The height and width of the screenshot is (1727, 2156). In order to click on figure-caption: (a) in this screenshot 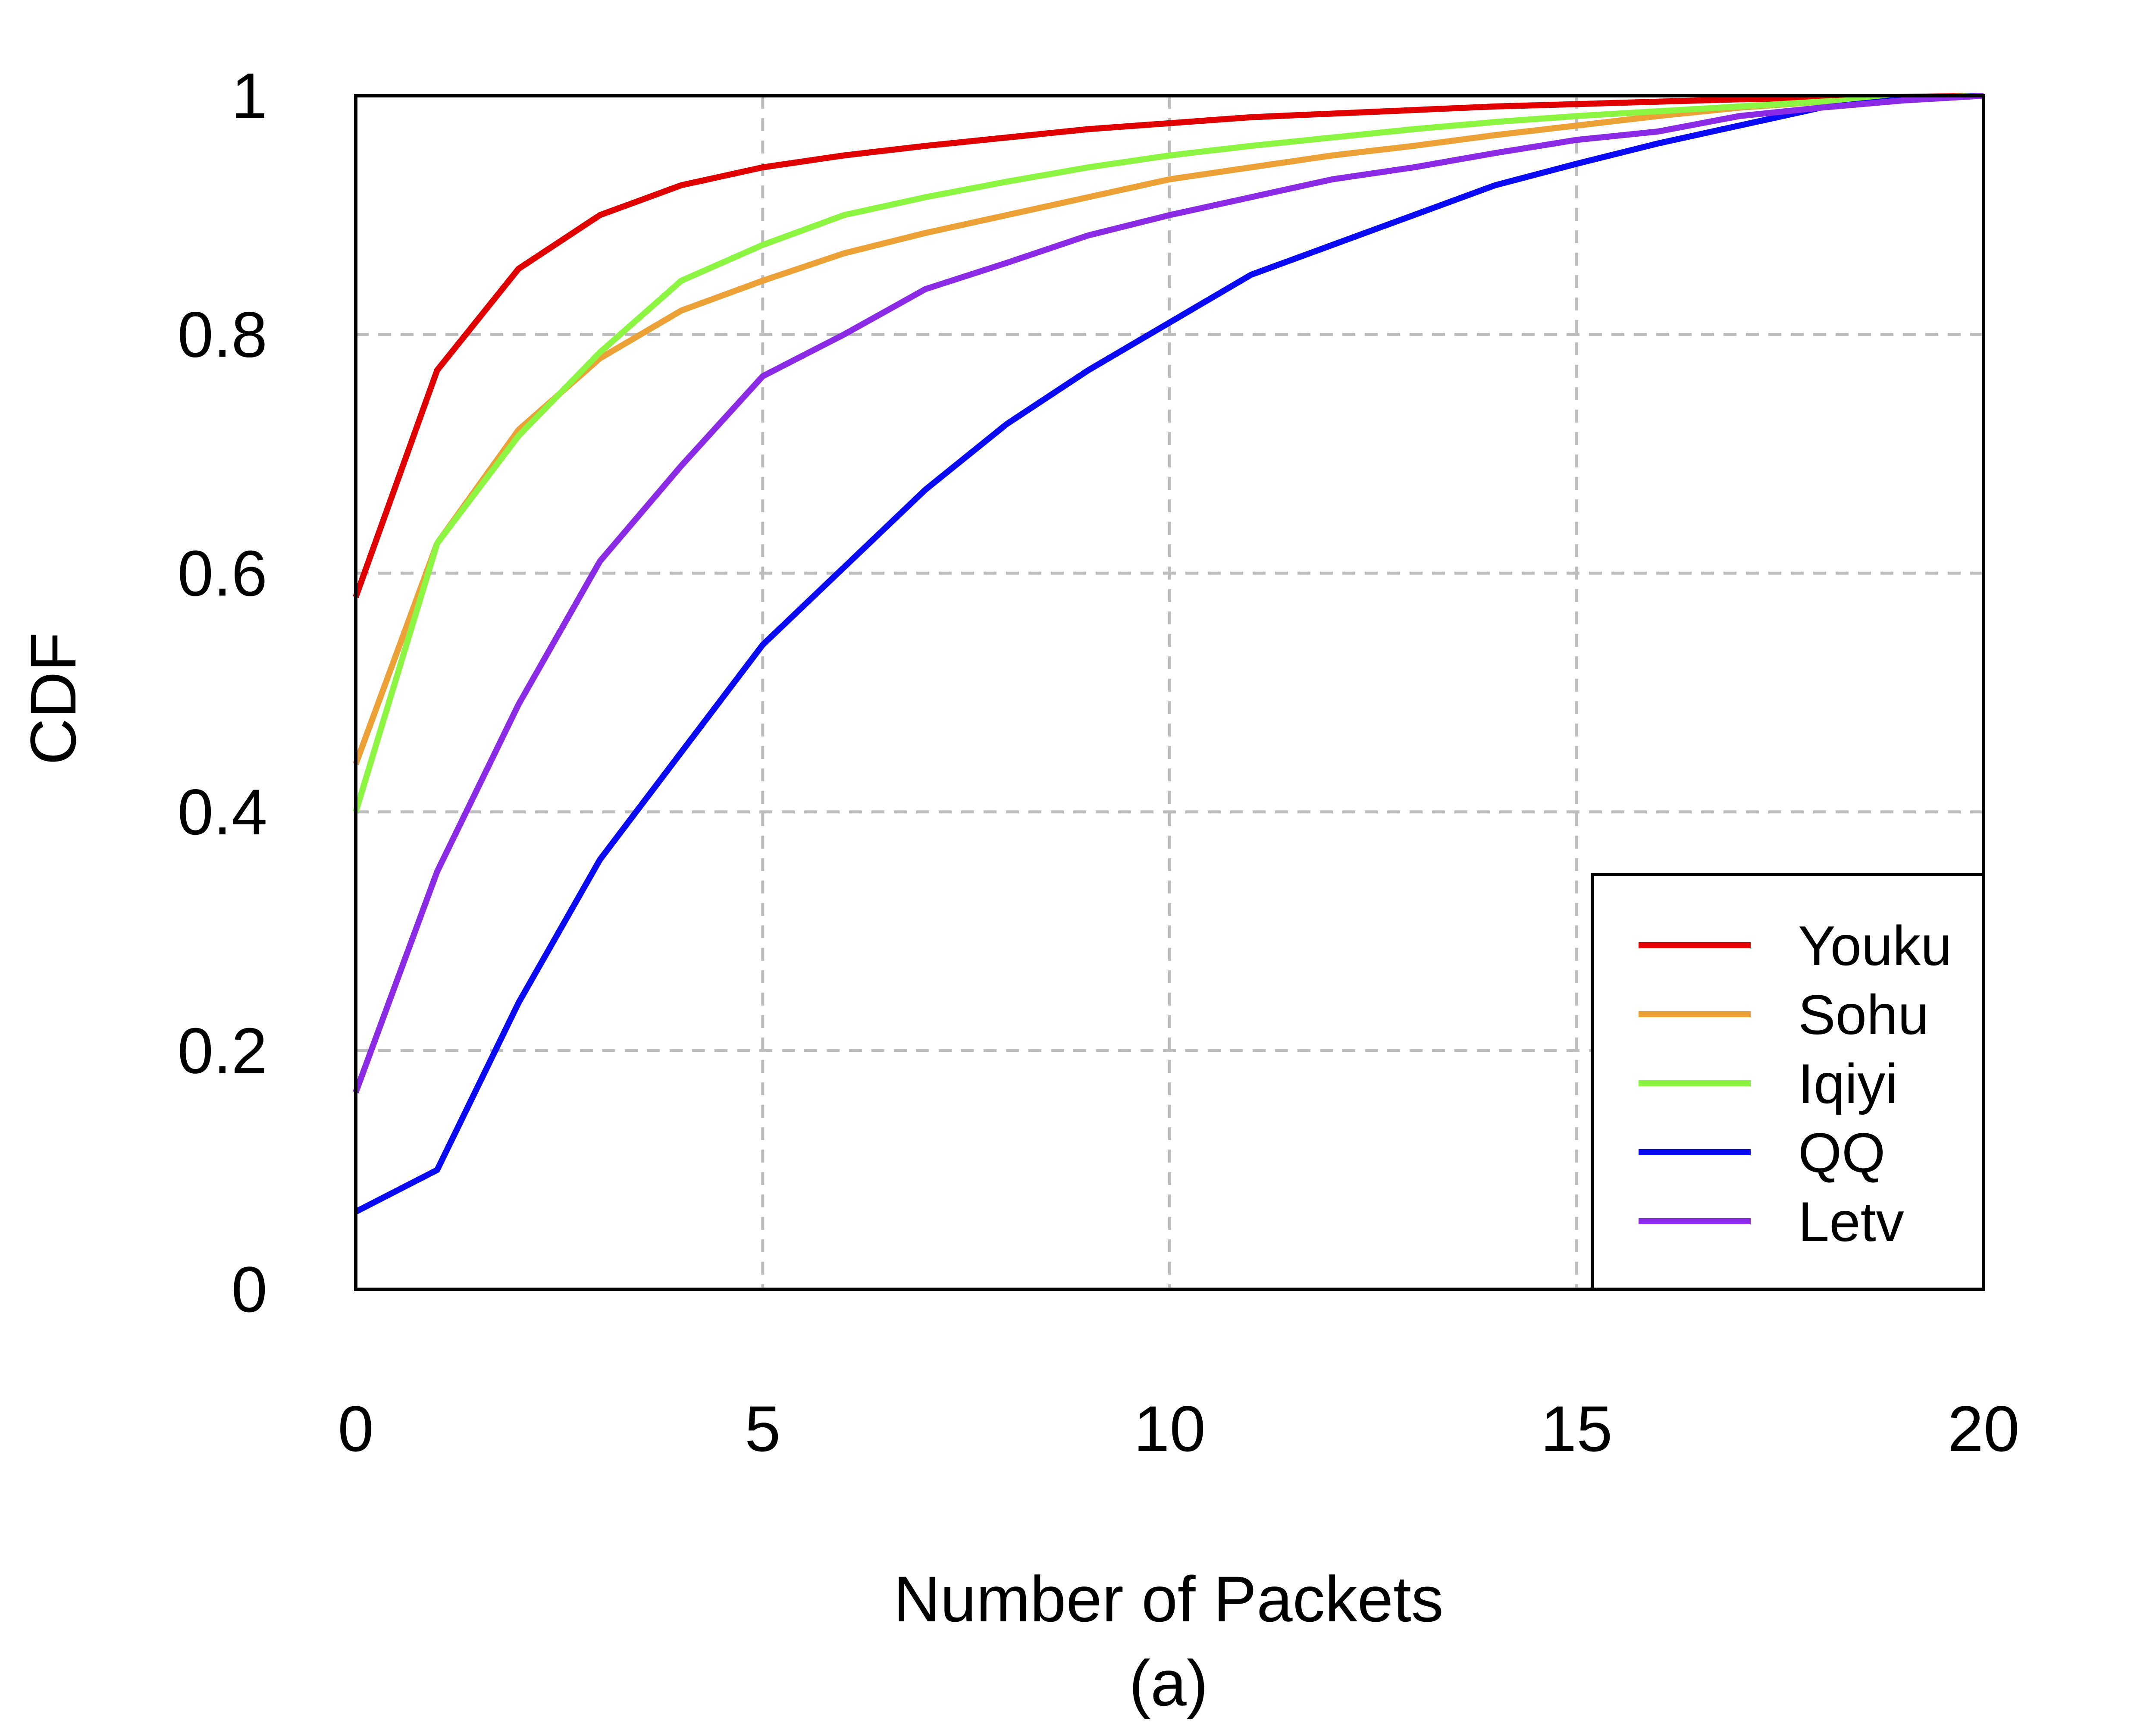, I will do `click(1168, 1683)`.